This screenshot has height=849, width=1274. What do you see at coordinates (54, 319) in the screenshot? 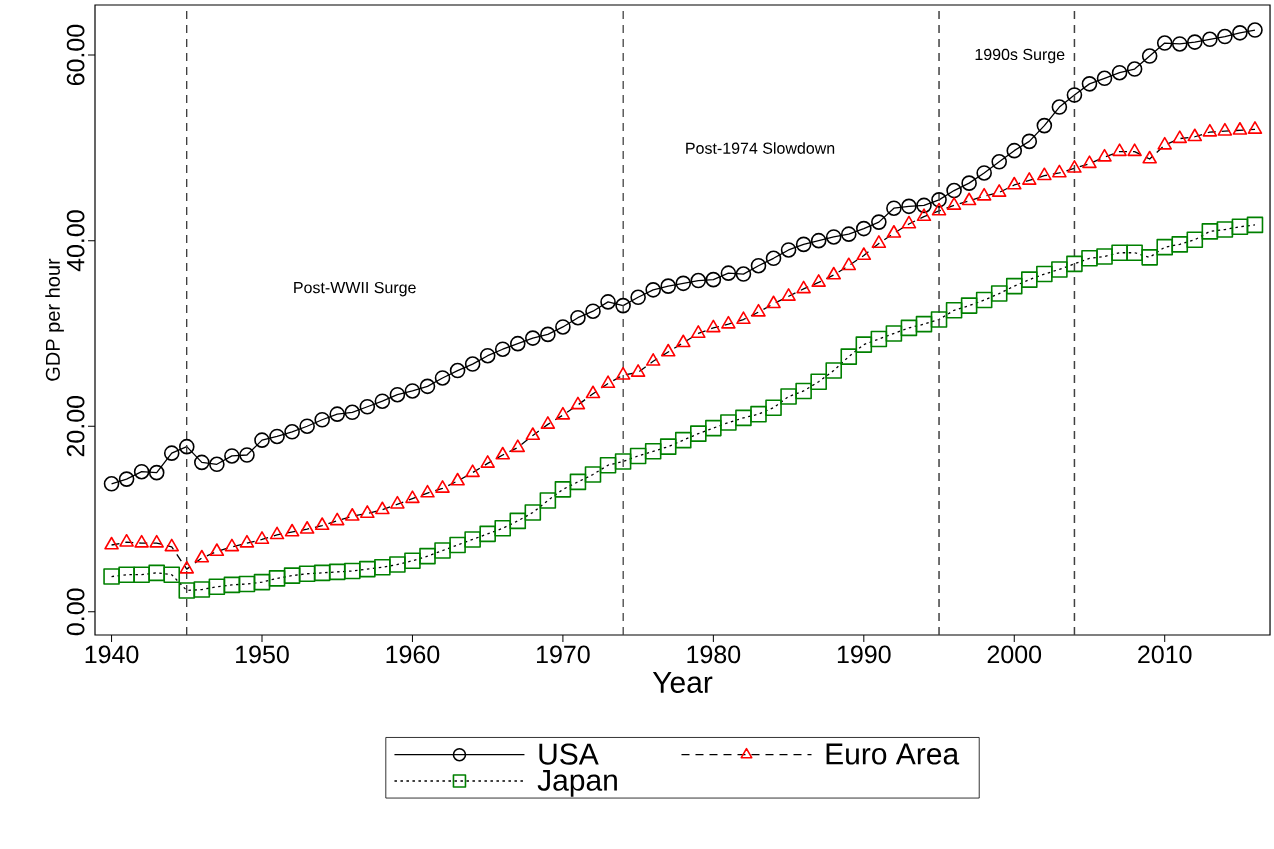
I see `y-axis-title: GDP per hour` at bounding box center [54, 319].